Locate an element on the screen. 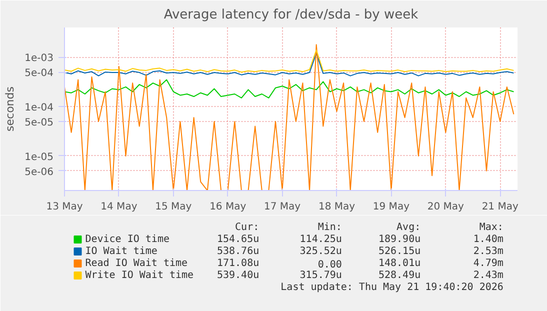 The image size is (547, 311). x-tick-label: 21 May is located at coordinates (500, 207).